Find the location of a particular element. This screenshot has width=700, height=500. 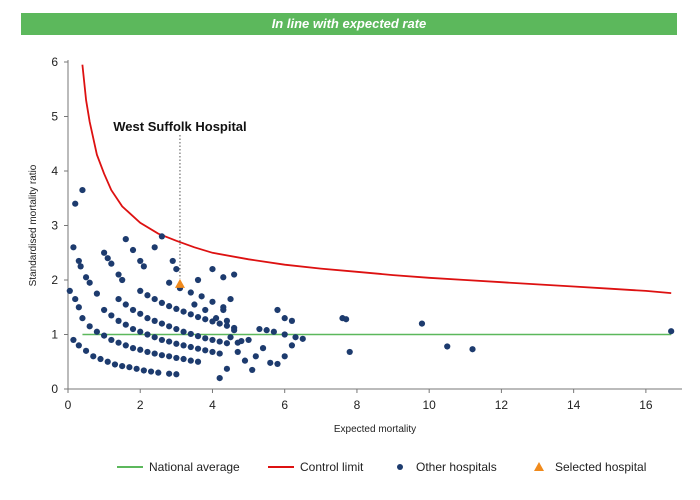

y-tick-label: 5 is located at coordinates (54, 117).